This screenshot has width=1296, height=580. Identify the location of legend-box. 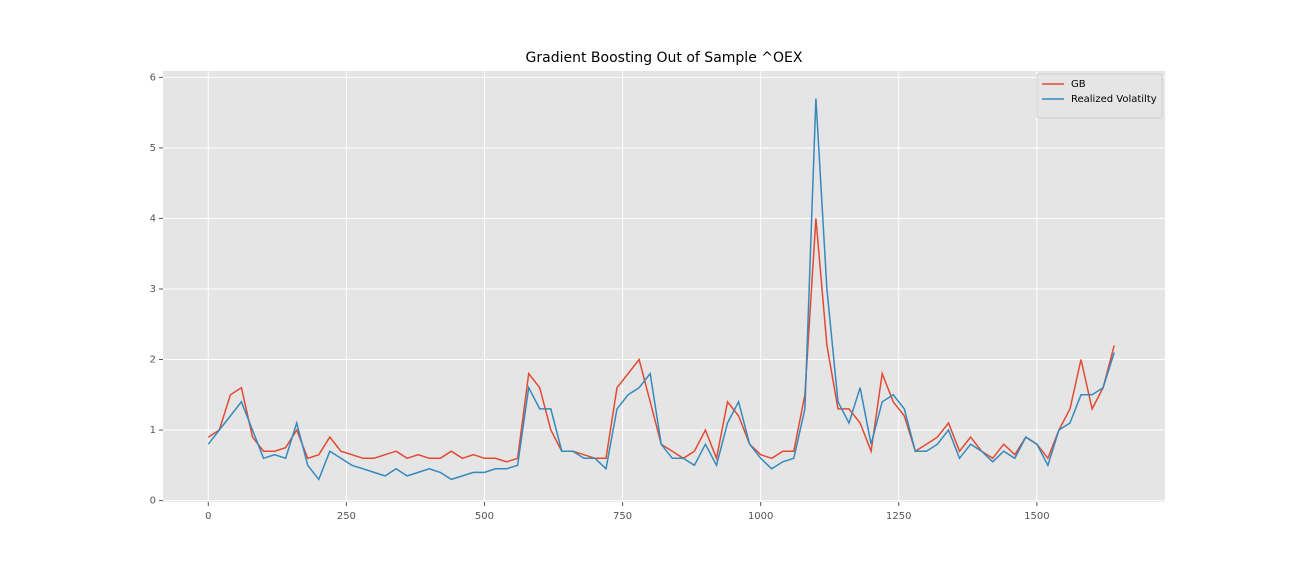
(1099, 96).